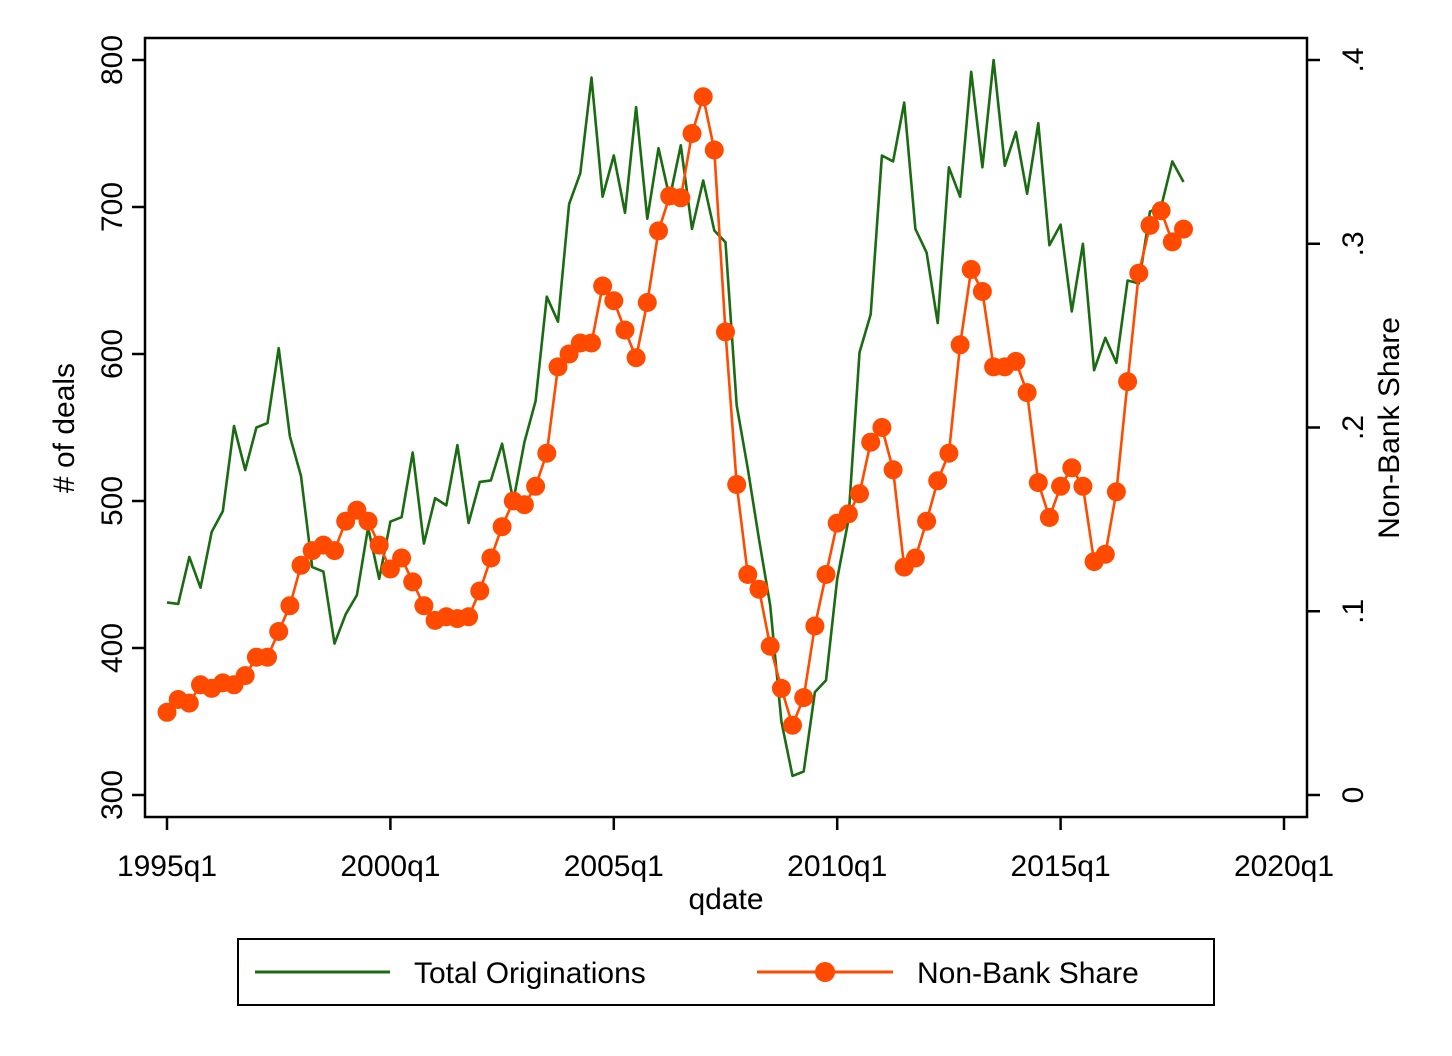 This screenshot has width=1452, height=1056. What do you see at coordinates (1353, 427) in the screenshot?
I see `y-right-tick-label: .2` at bounding box center [1353, 427].